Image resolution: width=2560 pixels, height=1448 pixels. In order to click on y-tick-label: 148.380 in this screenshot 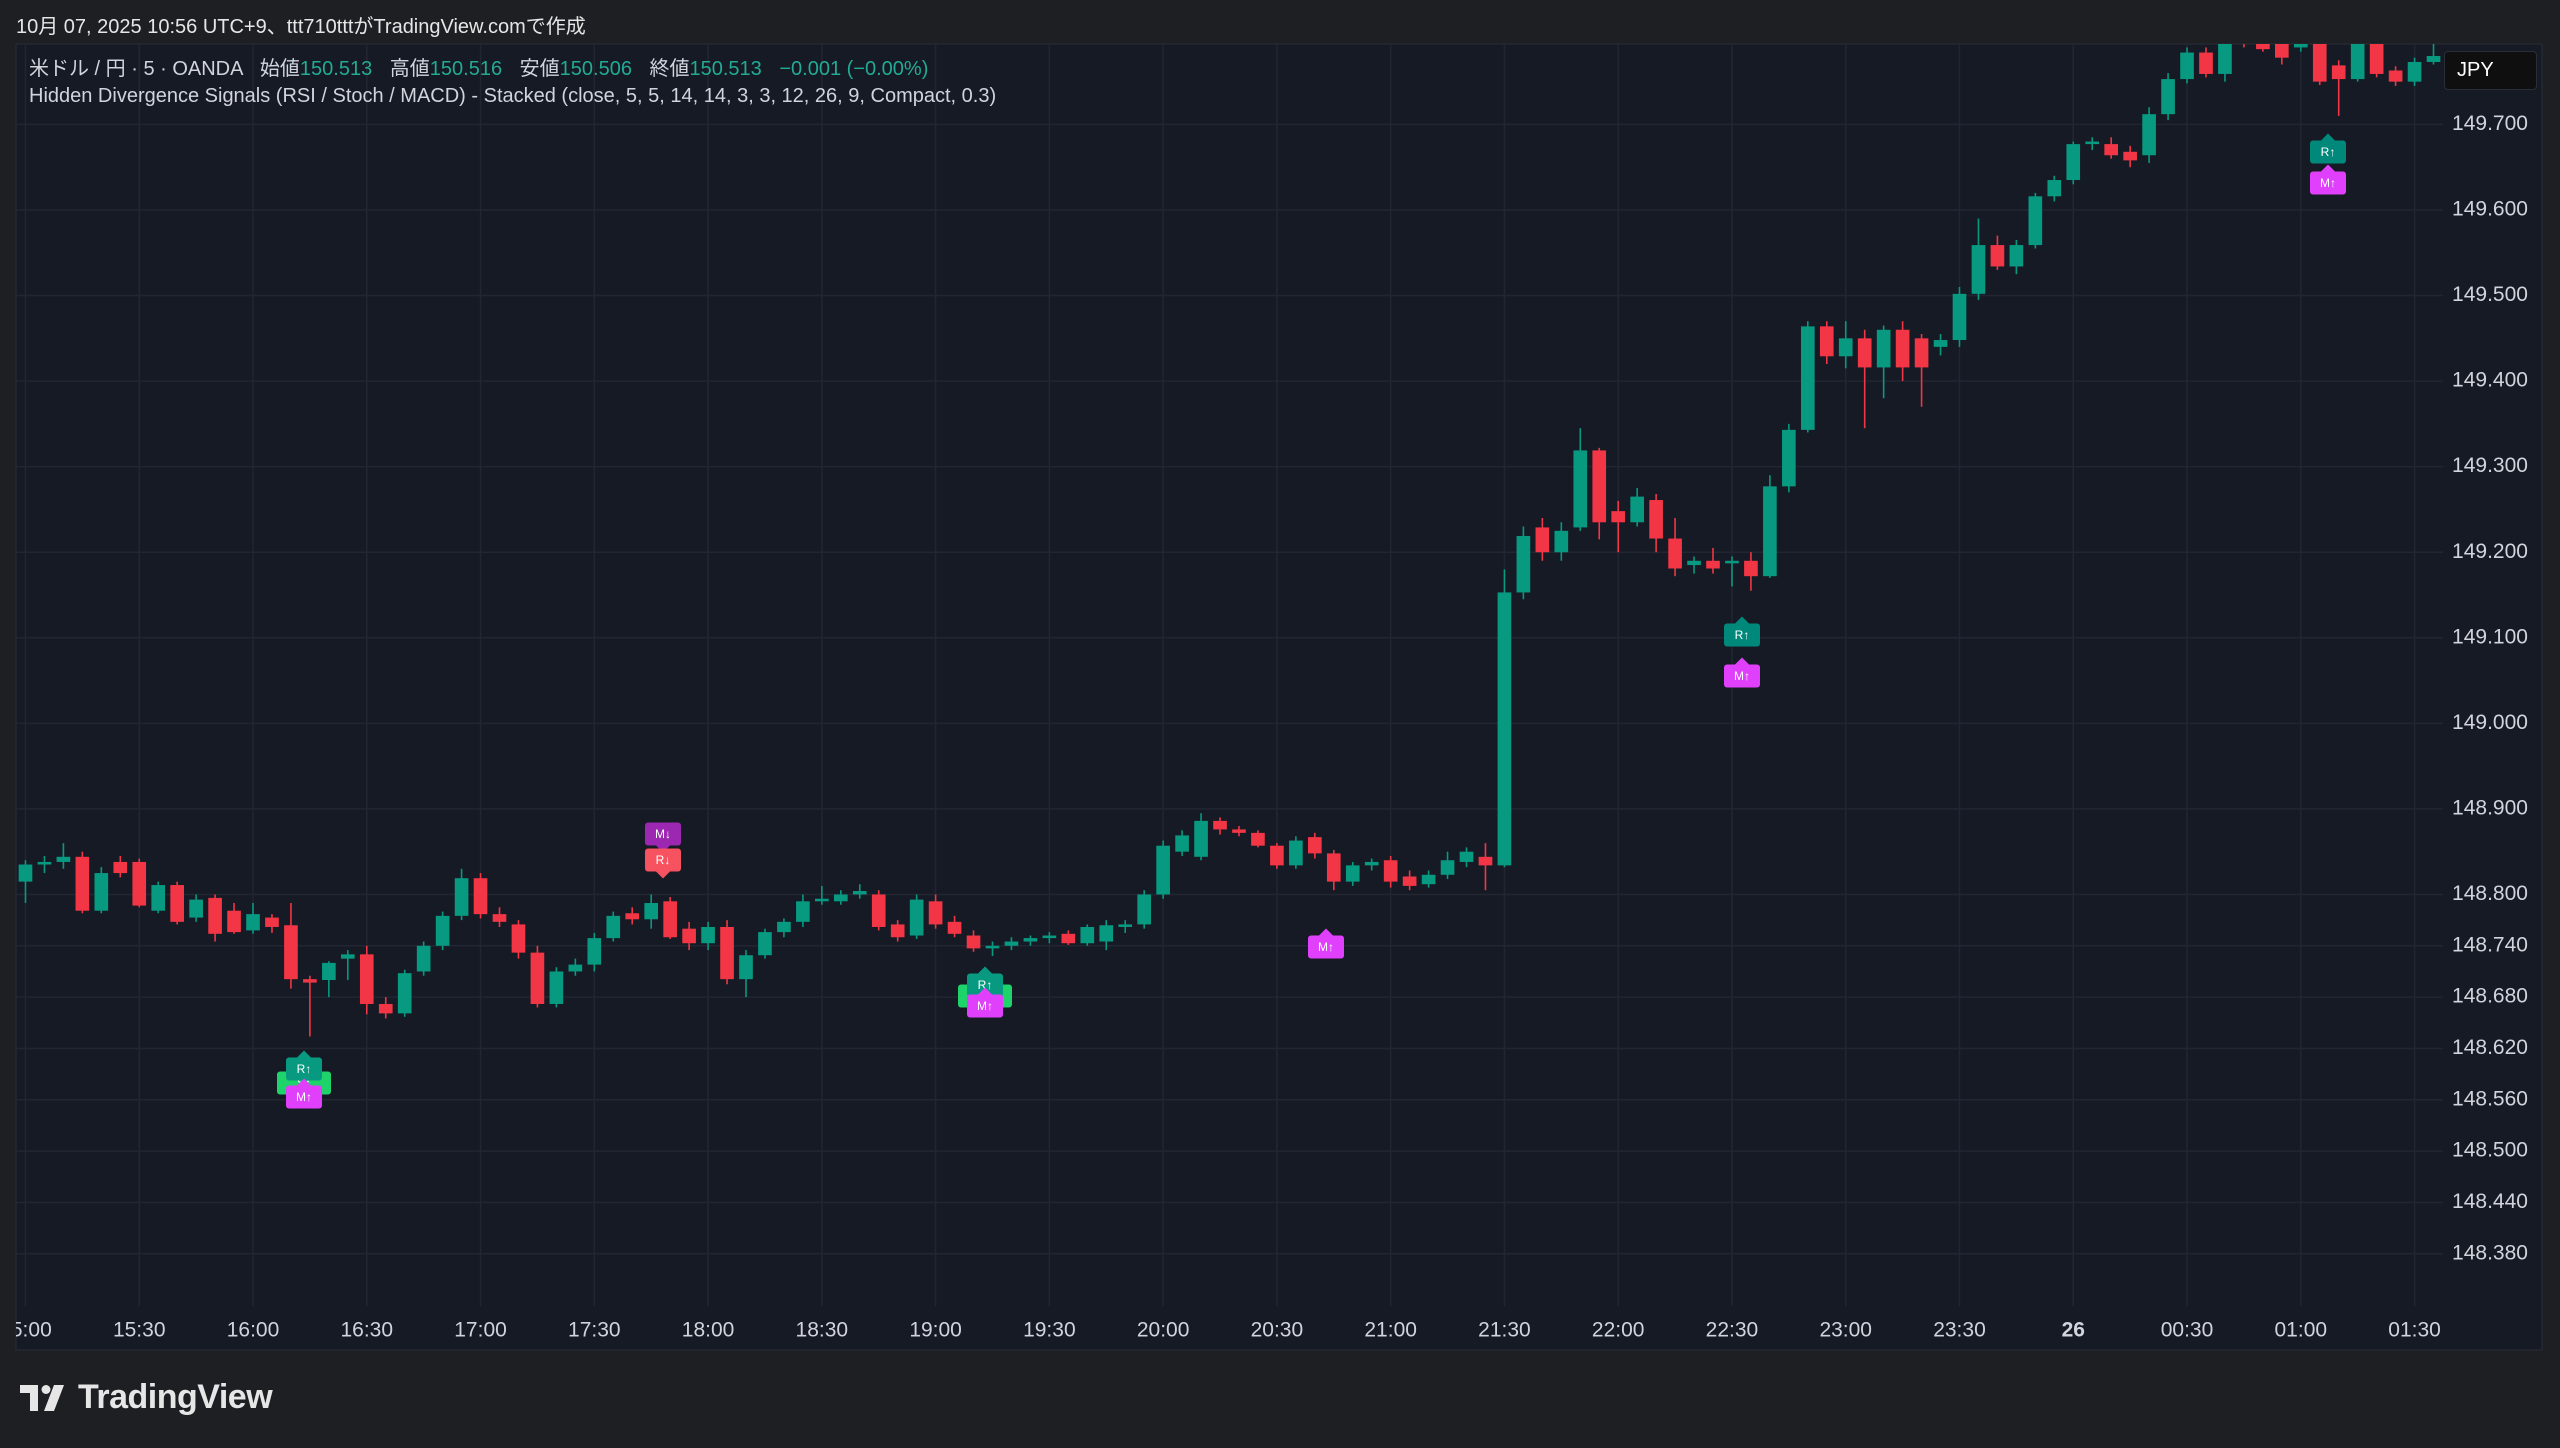, I will do `click(2490, 1252)`.